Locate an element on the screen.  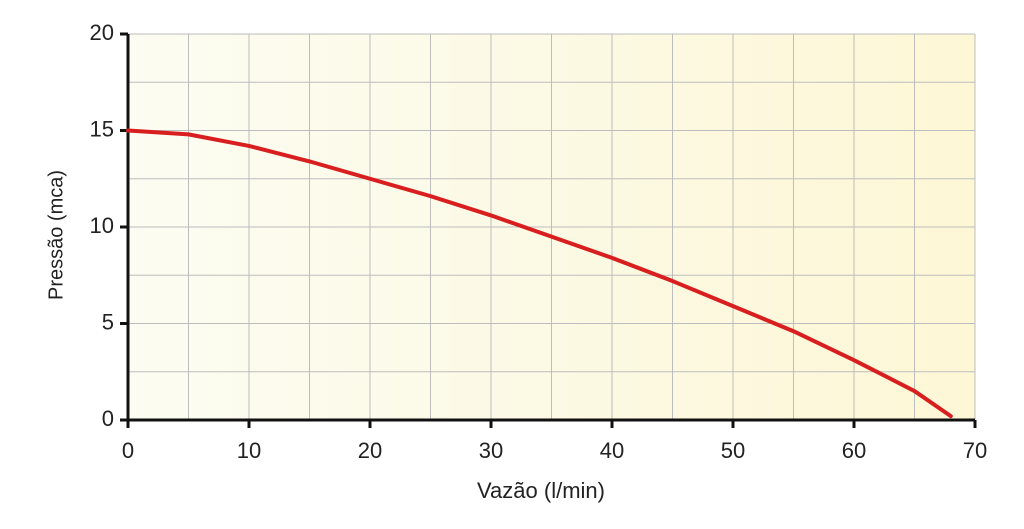
x-tick-label: 10 is located at coordinates (249, 450).